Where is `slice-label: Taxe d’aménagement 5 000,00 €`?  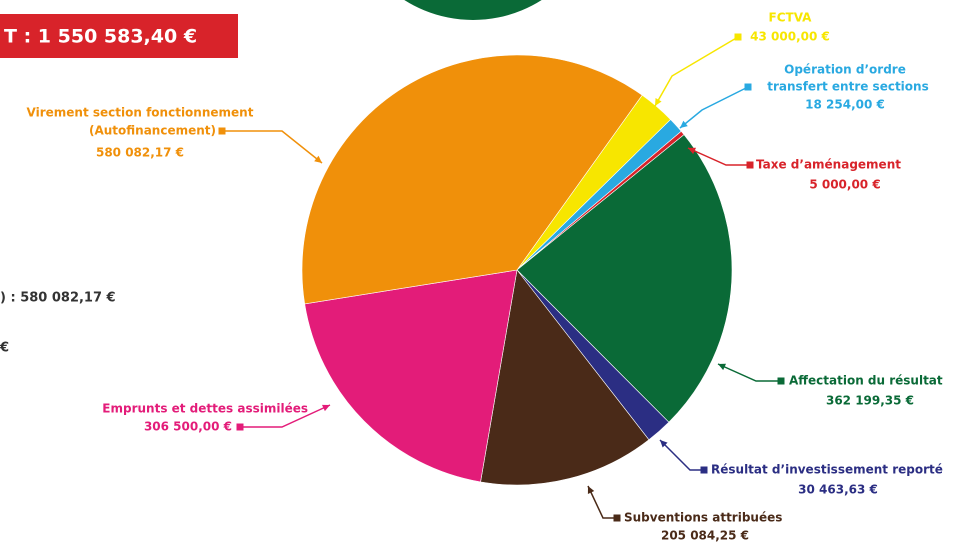 slice-label: Taxe d’aménagement 5 000,00 € is located at coordinates (794, 169).